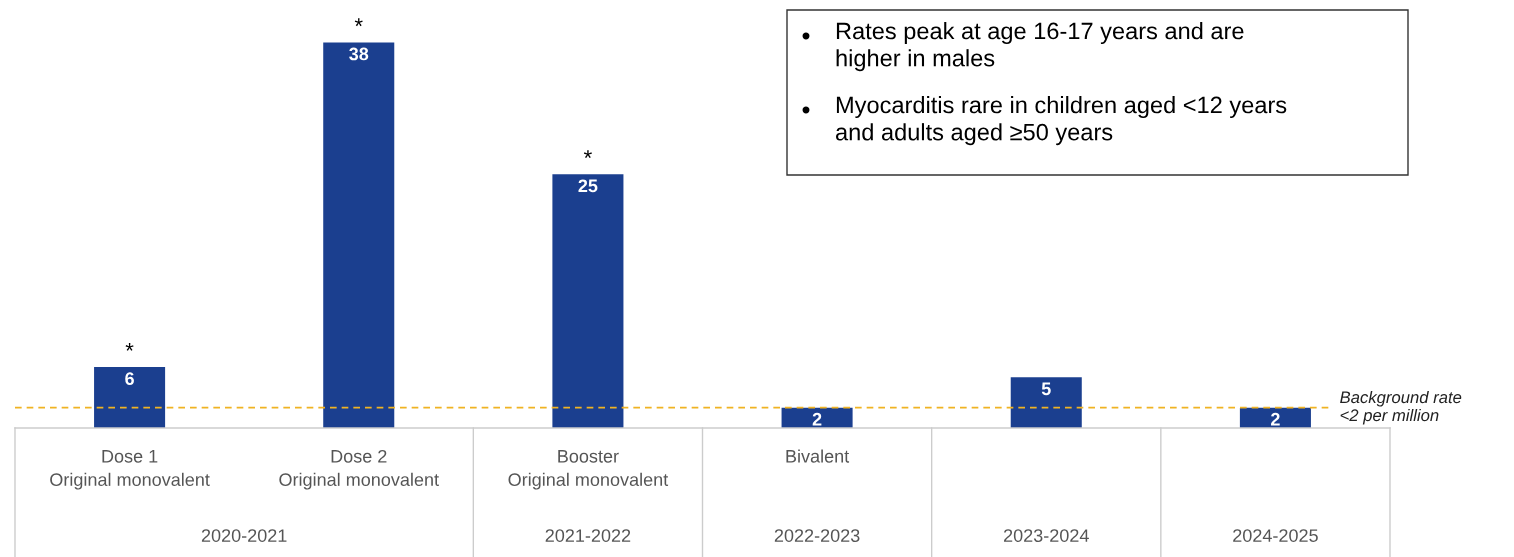 The width and height of the screenshot is (1514, 557). I want to click on x-tick-label: Bivalent, so click(818, 456).